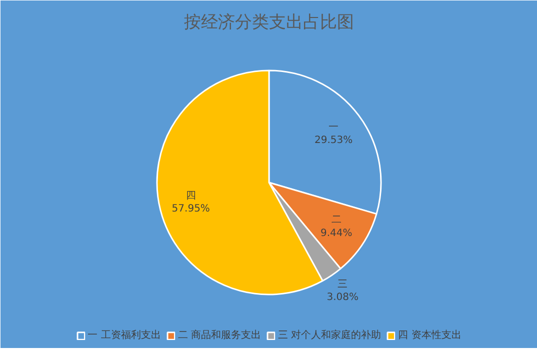 The height and width of the screenshot is (350, 537). I want to click on data-label: 一 29.53%, so click(333, 134).